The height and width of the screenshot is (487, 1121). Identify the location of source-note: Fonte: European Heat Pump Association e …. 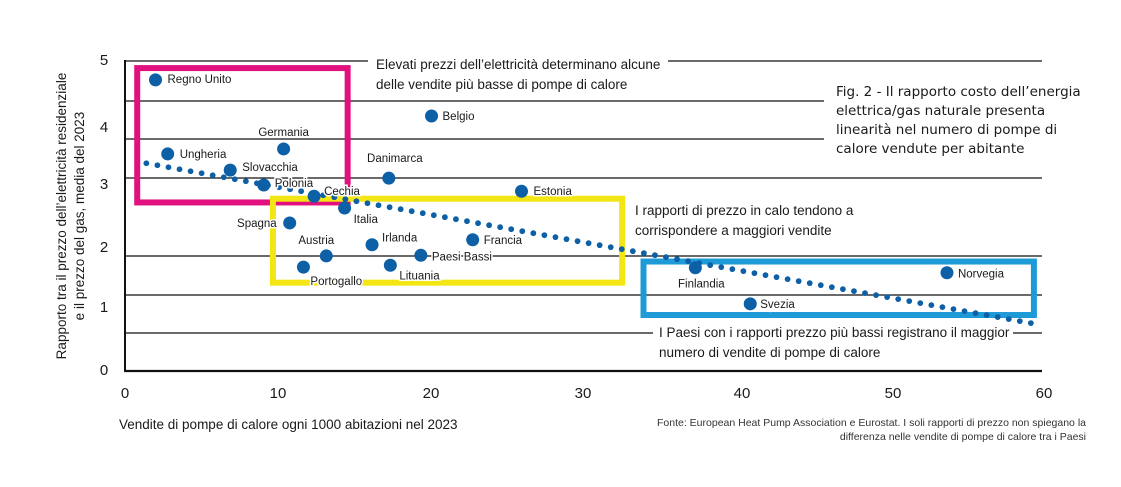
(871, 430).